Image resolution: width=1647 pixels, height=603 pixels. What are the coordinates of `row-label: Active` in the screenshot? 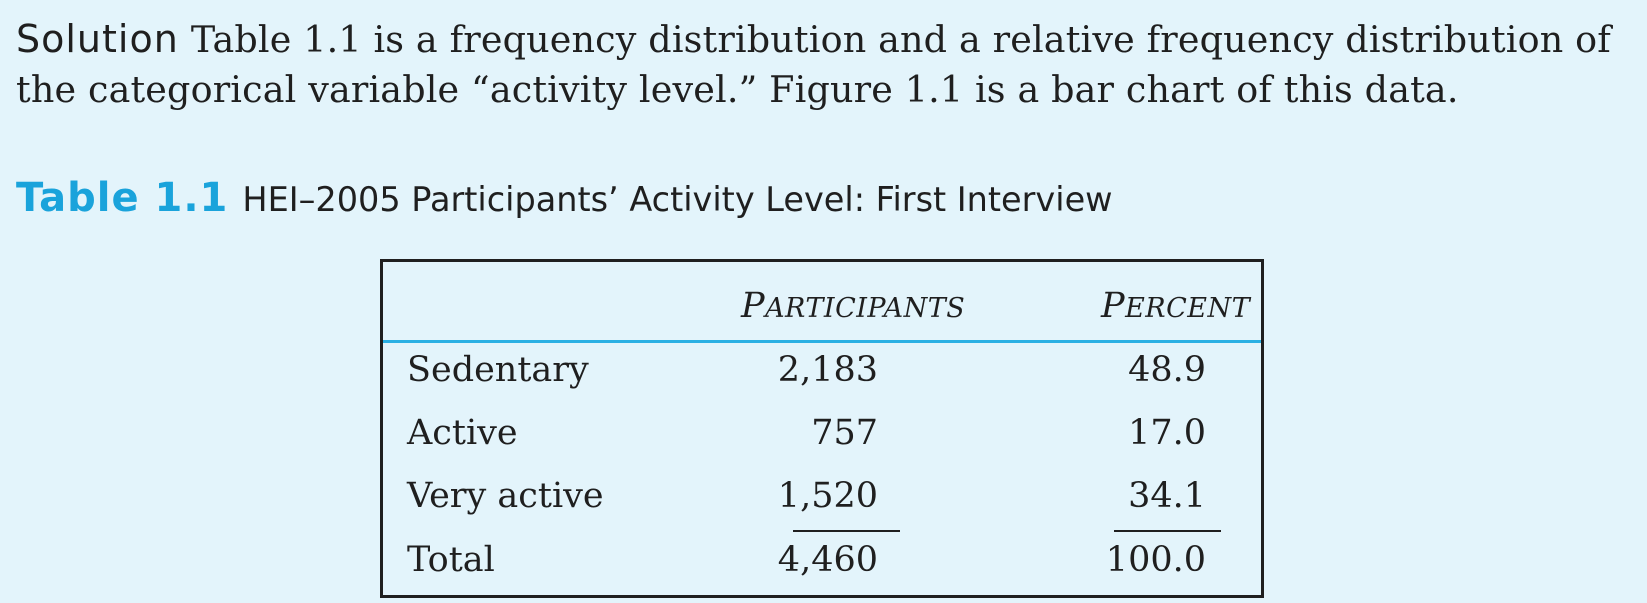 It's located at (462, 433).